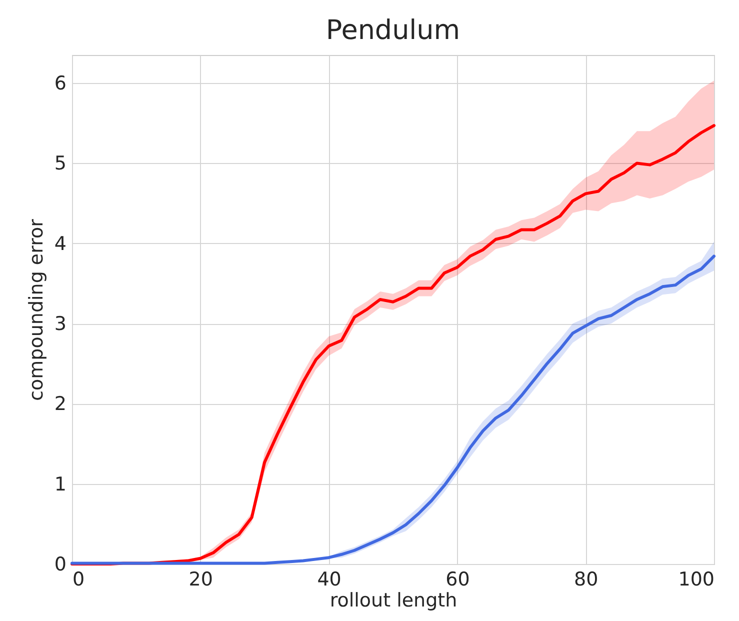 The image size is (739, 621). I want to click on x-tick-label: 40, so click(329, 579).